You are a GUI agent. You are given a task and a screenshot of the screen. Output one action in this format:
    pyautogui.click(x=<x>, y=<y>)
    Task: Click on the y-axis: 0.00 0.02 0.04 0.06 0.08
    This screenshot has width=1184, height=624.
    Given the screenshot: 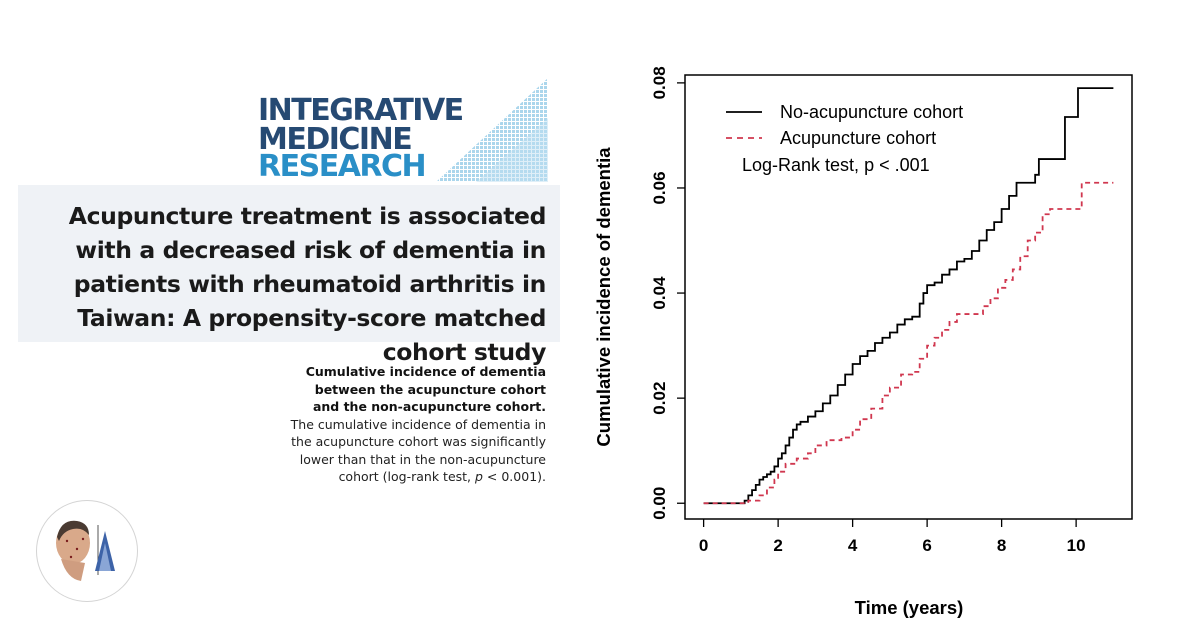 What is the action you would take?
    pyautogui.click(x=667, y=293)
    